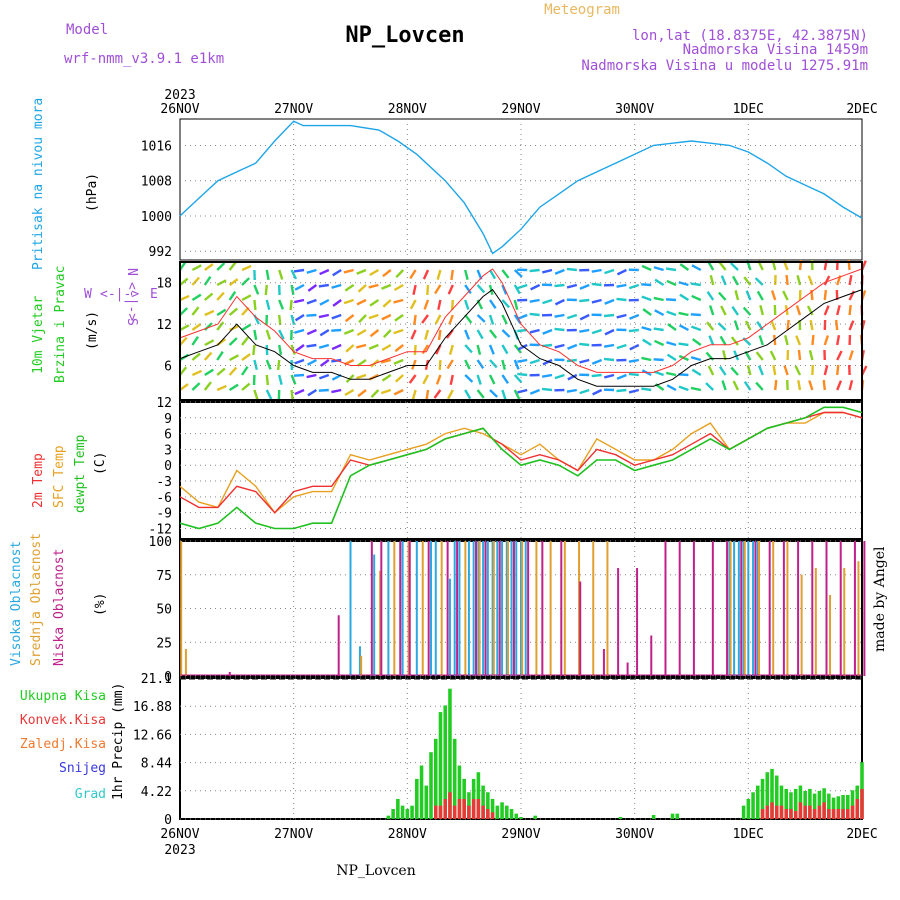 The height and width of the screenshot is (900, 900). What do you see at coordinates (118, 741) in the screenshot?
I see `precip-unit-label: 1hr Precip (mm)` at bounding box center [118, 741].